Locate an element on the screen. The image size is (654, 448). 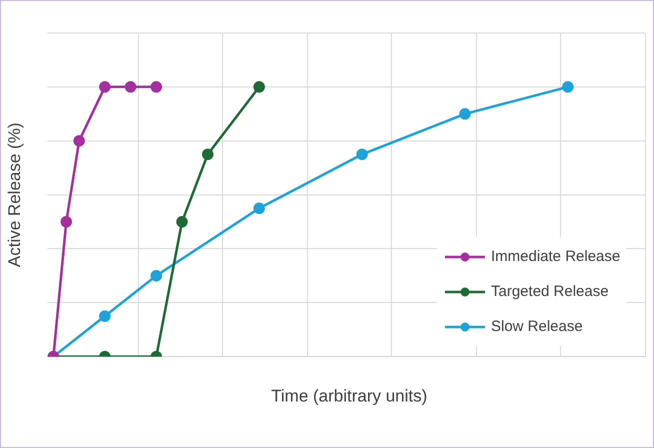
y-axis-title: Active Release (%) is located at coordinates (14, 195).